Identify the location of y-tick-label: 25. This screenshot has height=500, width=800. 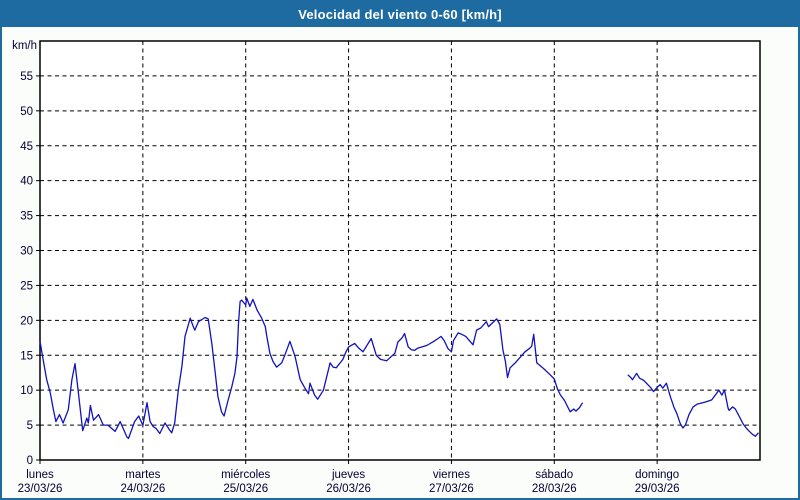
(26, 286).